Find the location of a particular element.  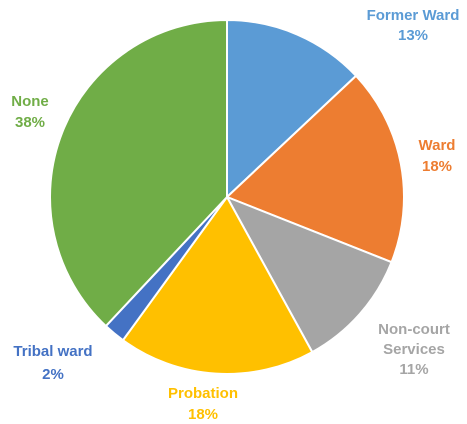

slice-value-label: 38% is located at coordinates (30, 122).